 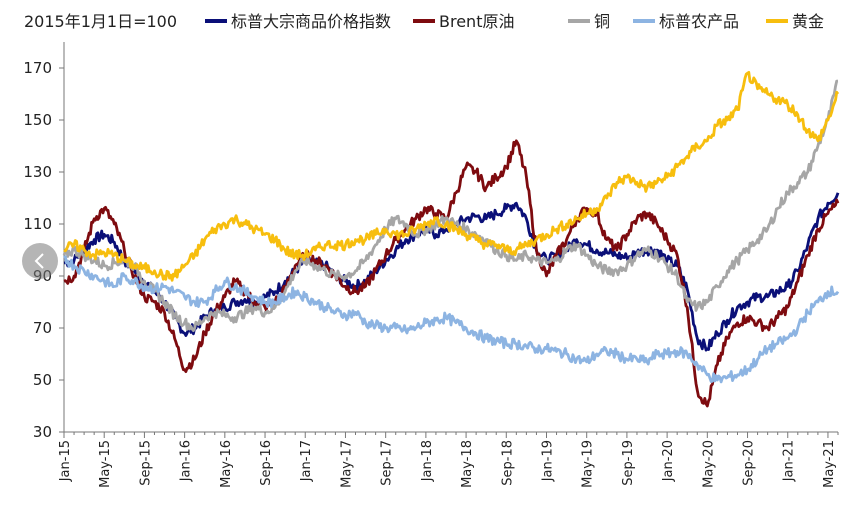 I want to click on x-tick-label: Sep-15, so click(x=145, y=463).